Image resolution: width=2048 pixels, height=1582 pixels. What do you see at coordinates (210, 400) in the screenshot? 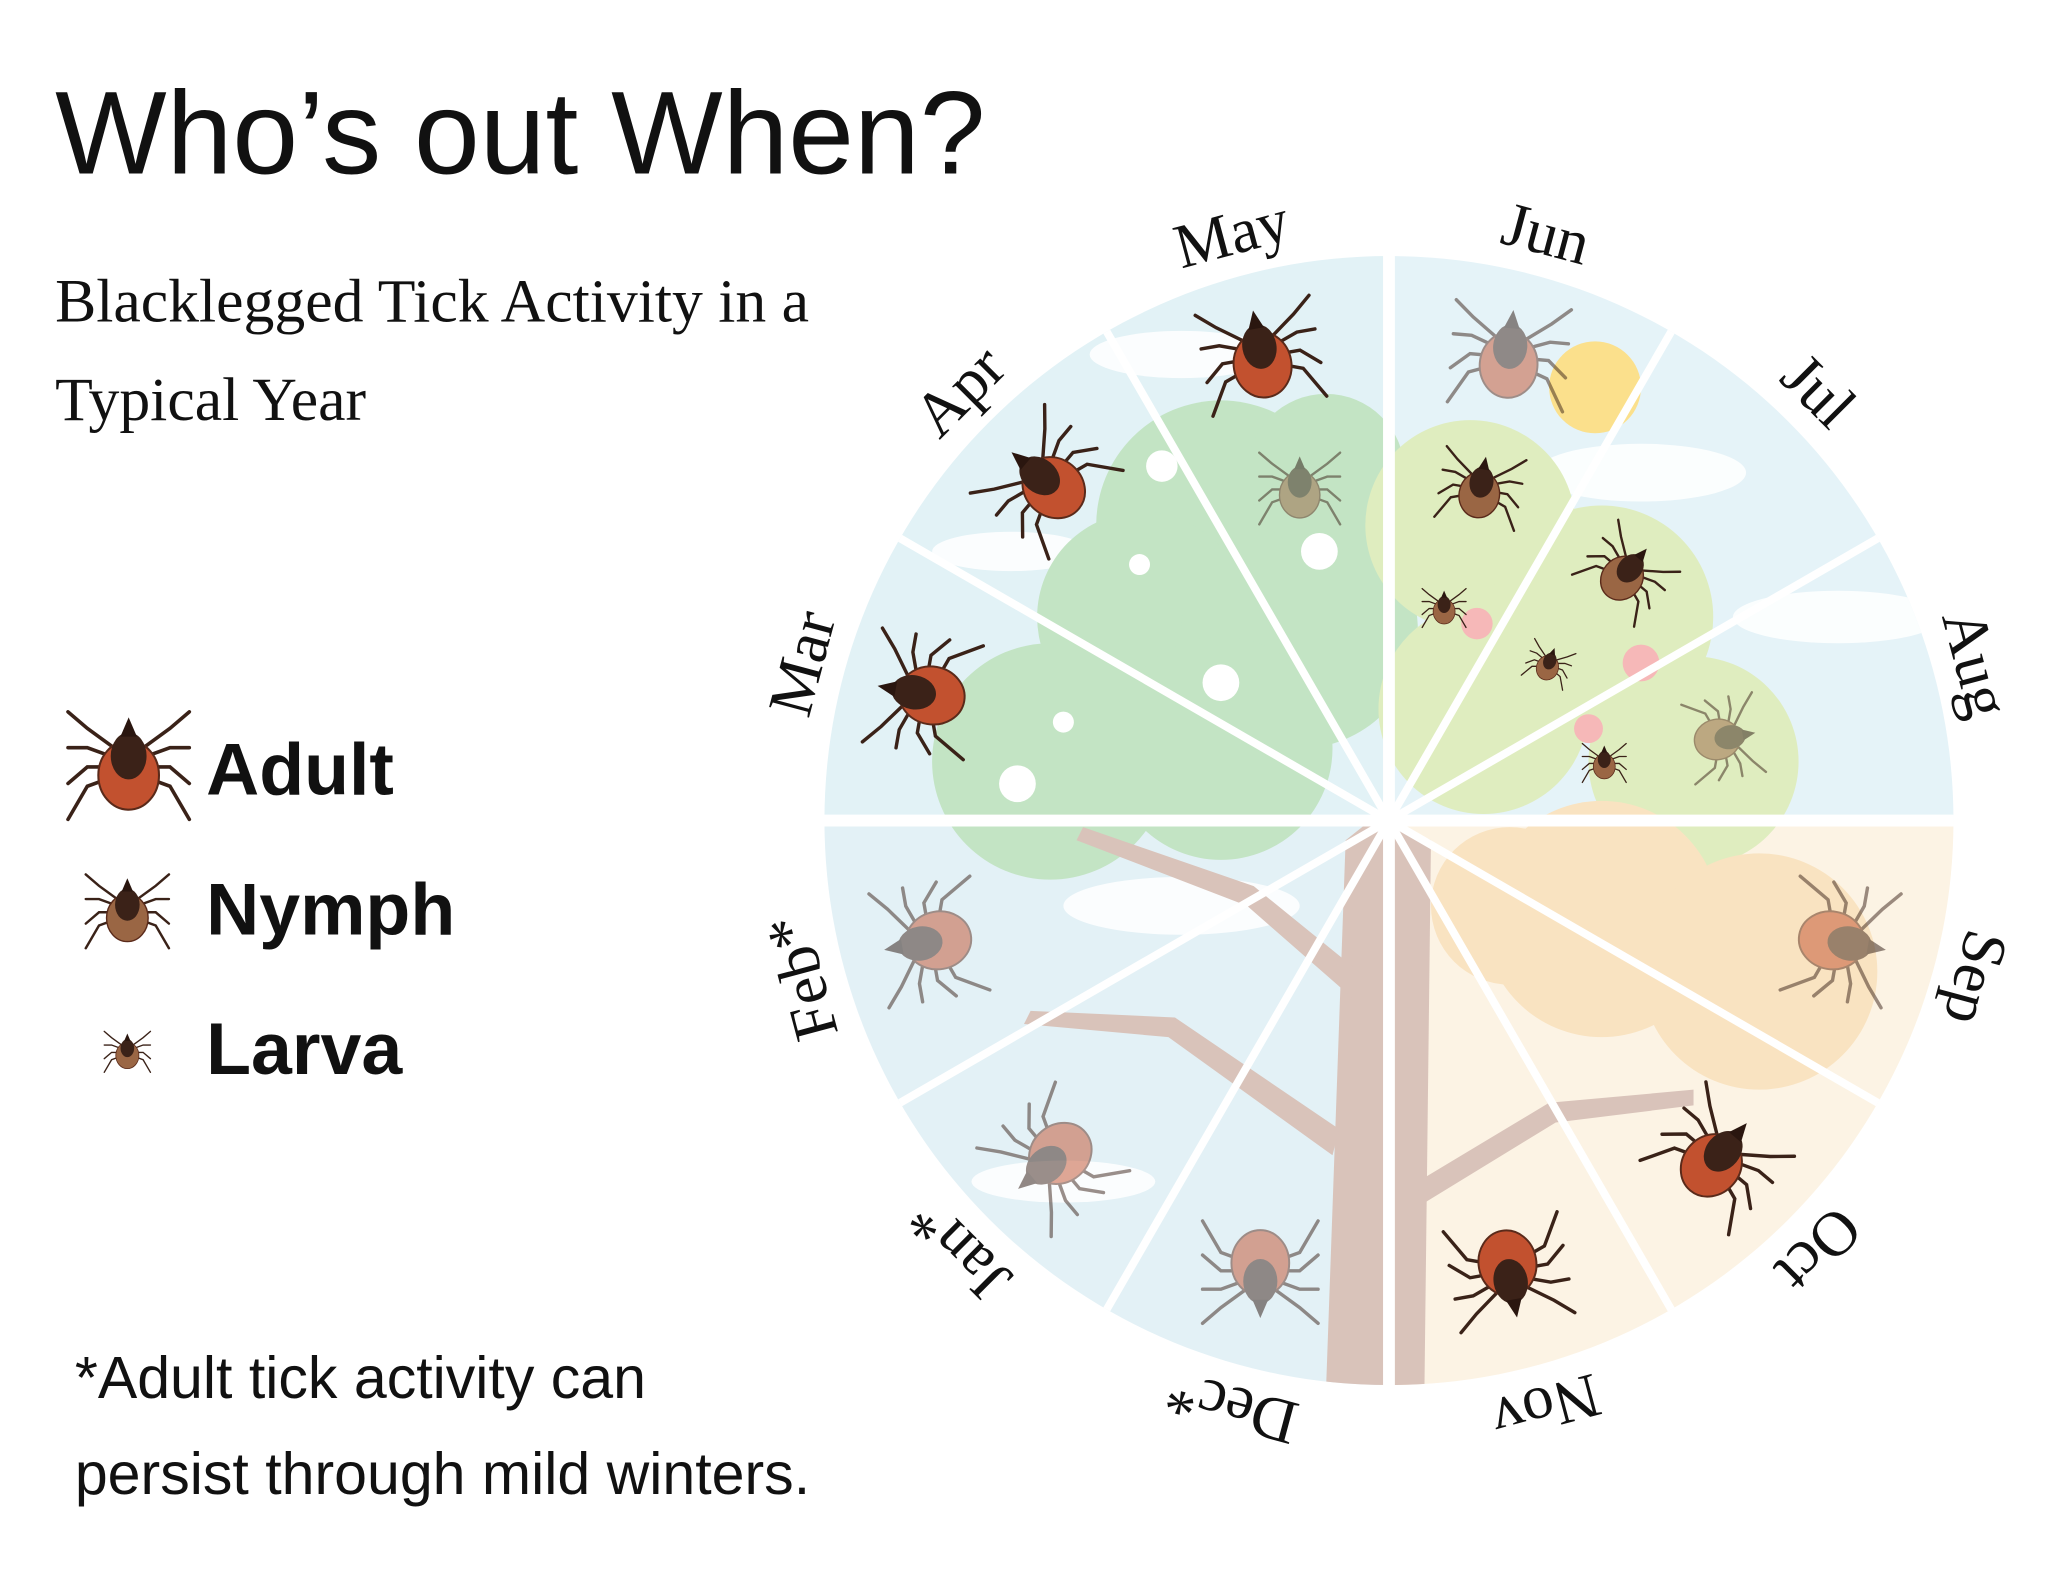
I see `subtitle: Typical Year` at bounding box center [210, 400].